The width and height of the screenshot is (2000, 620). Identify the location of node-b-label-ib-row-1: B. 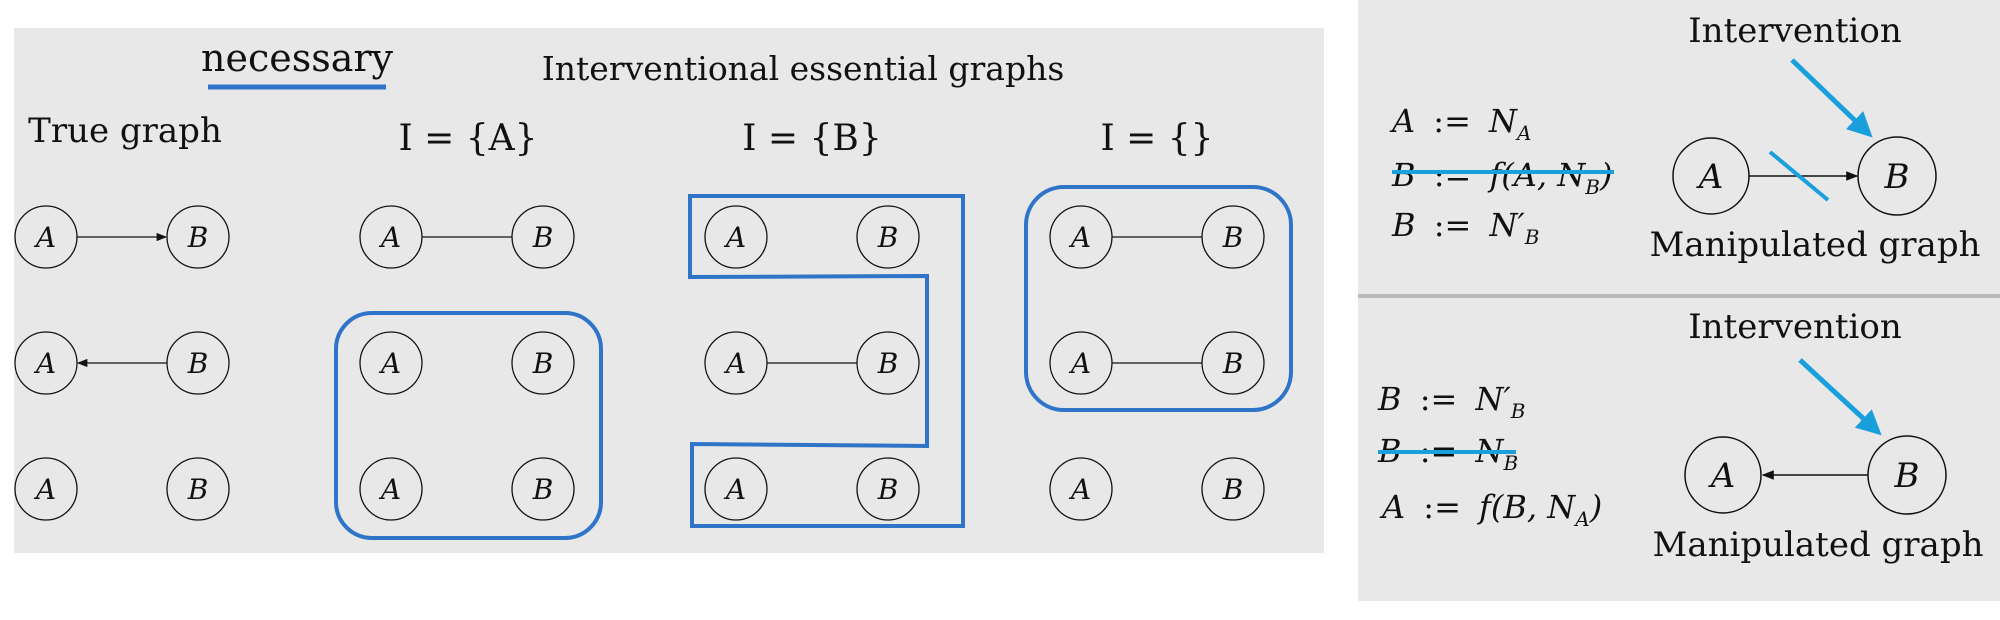
(888, 237).